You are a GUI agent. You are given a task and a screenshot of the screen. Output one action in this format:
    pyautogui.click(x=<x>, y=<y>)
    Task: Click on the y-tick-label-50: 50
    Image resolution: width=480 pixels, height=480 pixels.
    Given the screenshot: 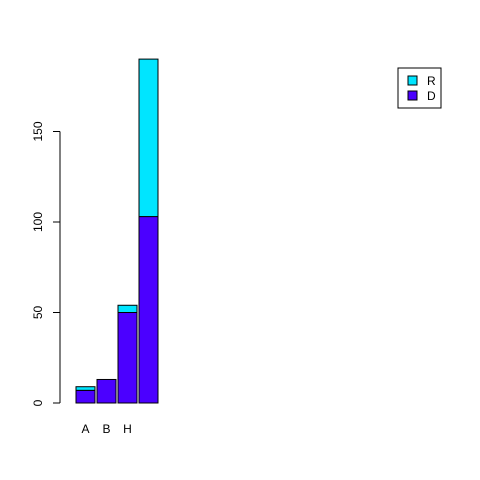 What is the action you would take?
    pyautogui.click(x=38, y=313)
    